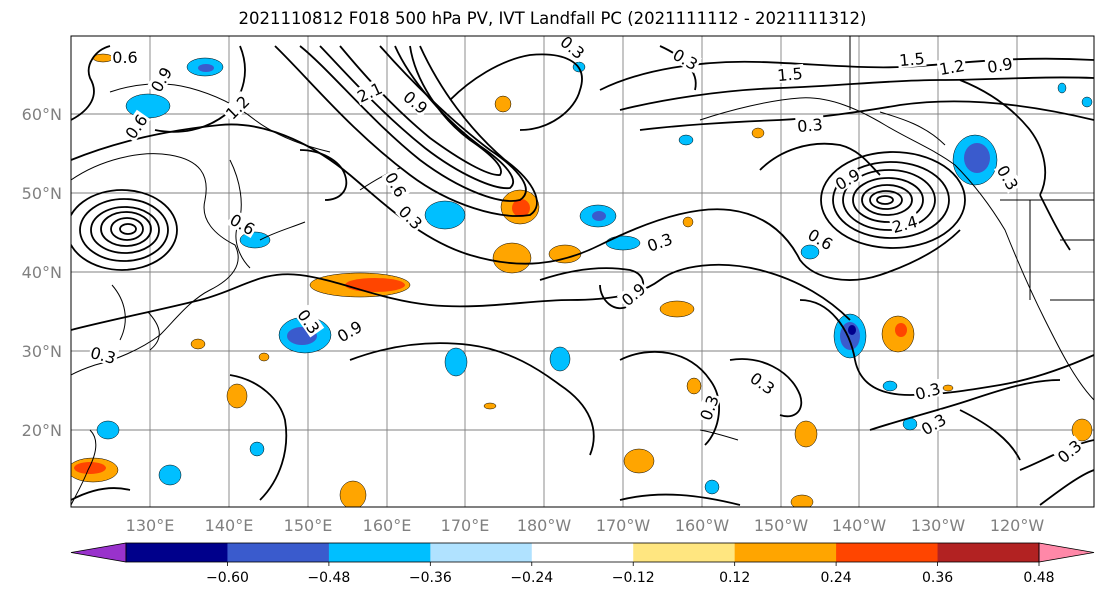  Describe the element at coordinates (937, 578) in the screenshot. I see `colorbar-tick-label: 0.36` at that location.